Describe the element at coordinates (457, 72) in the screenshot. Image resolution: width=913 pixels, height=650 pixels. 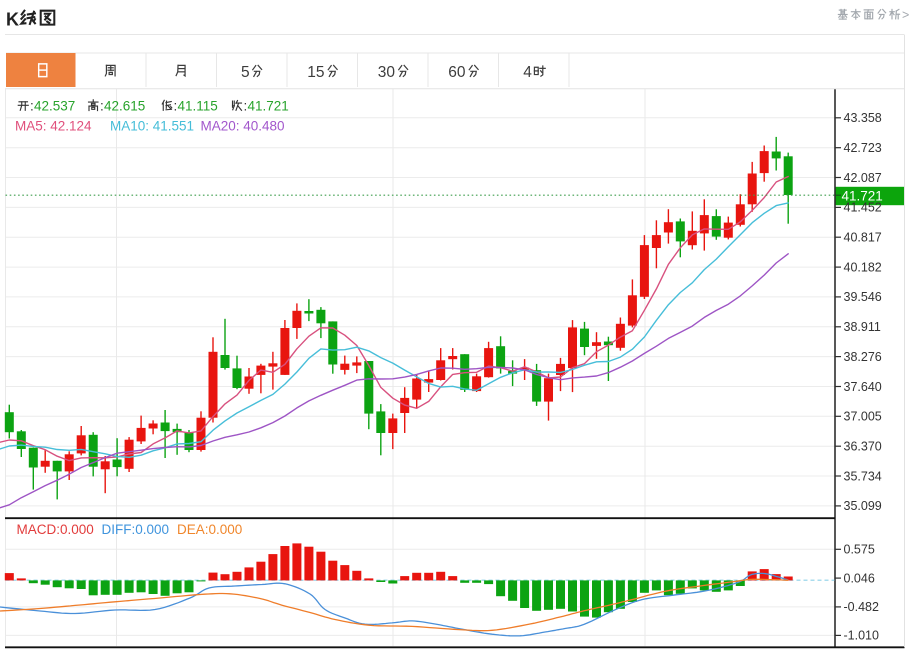
I see `svg-text: 60` at that location.